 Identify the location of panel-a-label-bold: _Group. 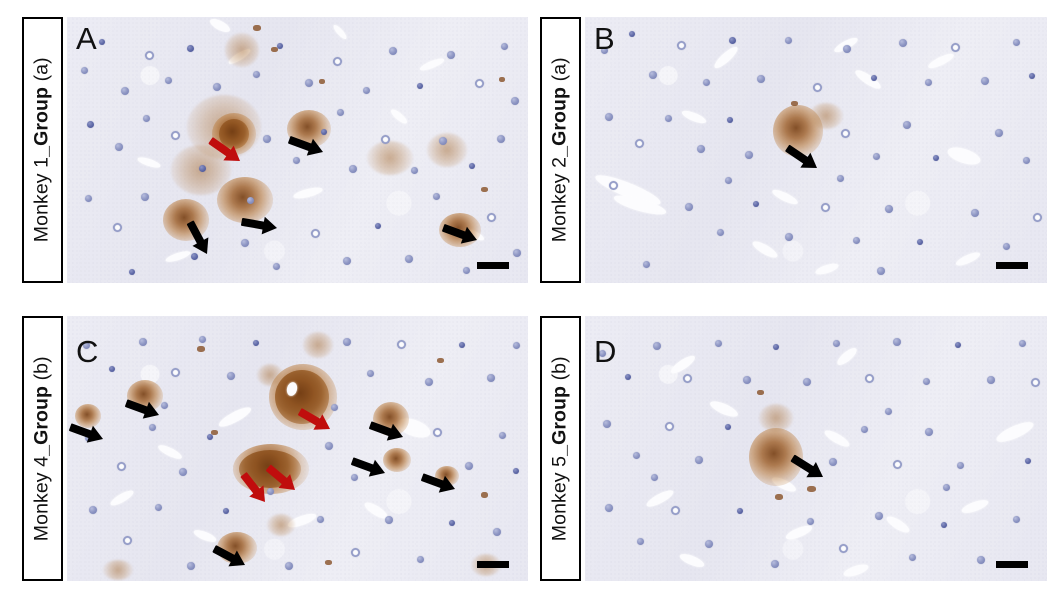
(41, 122).